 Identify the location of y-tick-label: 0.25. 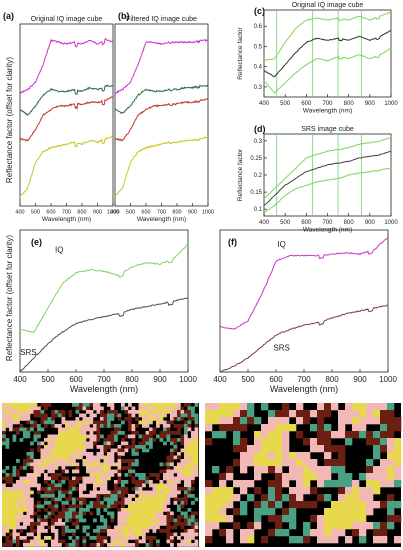
(256, 159).